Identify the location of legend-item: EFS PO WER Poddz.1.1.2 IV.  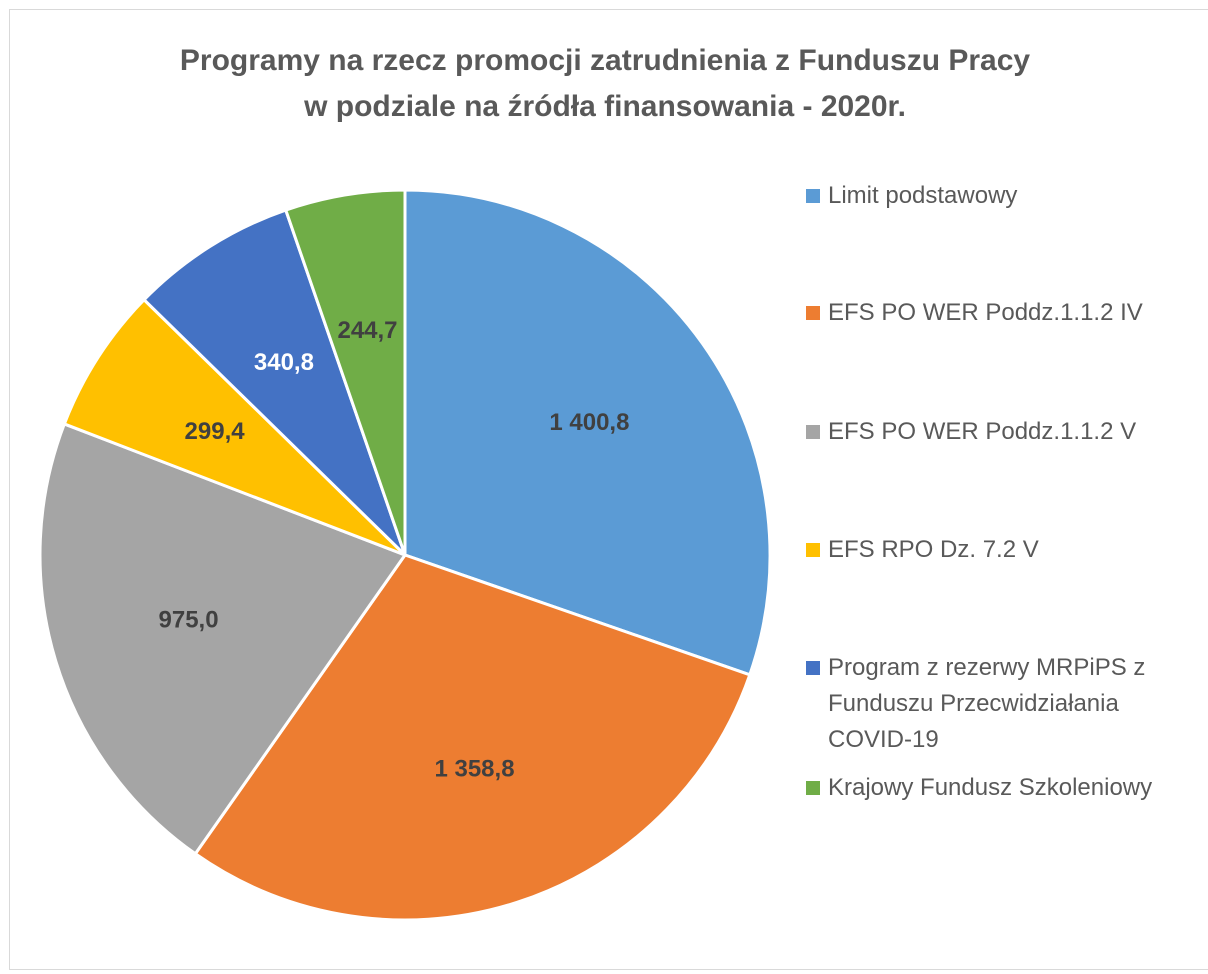
(1006, 313).